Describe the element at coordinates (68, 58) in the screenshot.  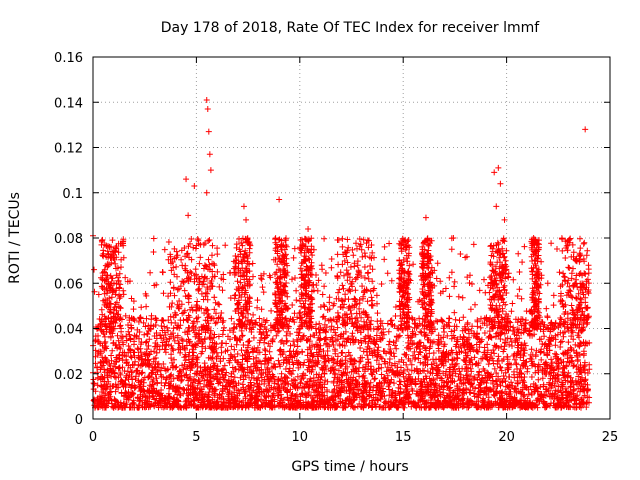
I see `y-tick-label: 0.16` at that location.